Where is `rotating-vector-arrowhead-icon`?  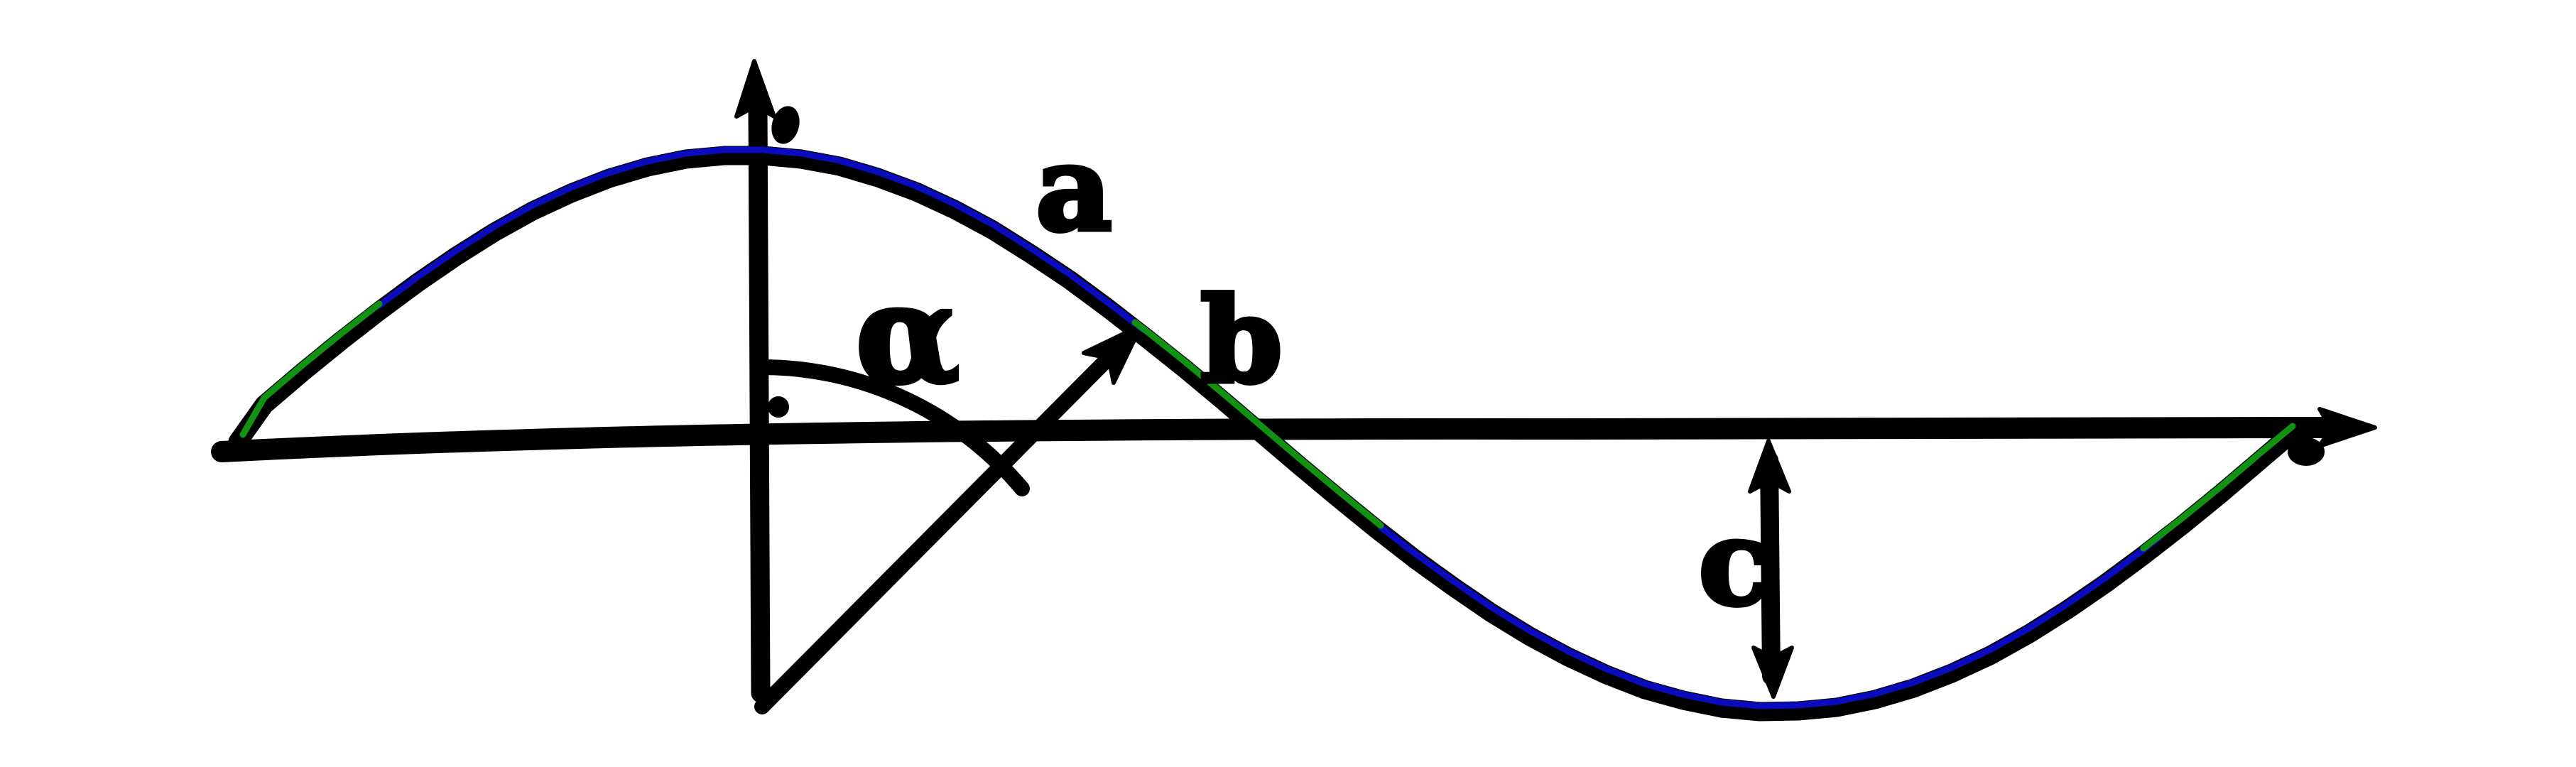
rotating-vector-arrowhead-icon is located at coordinates (1112, 354).